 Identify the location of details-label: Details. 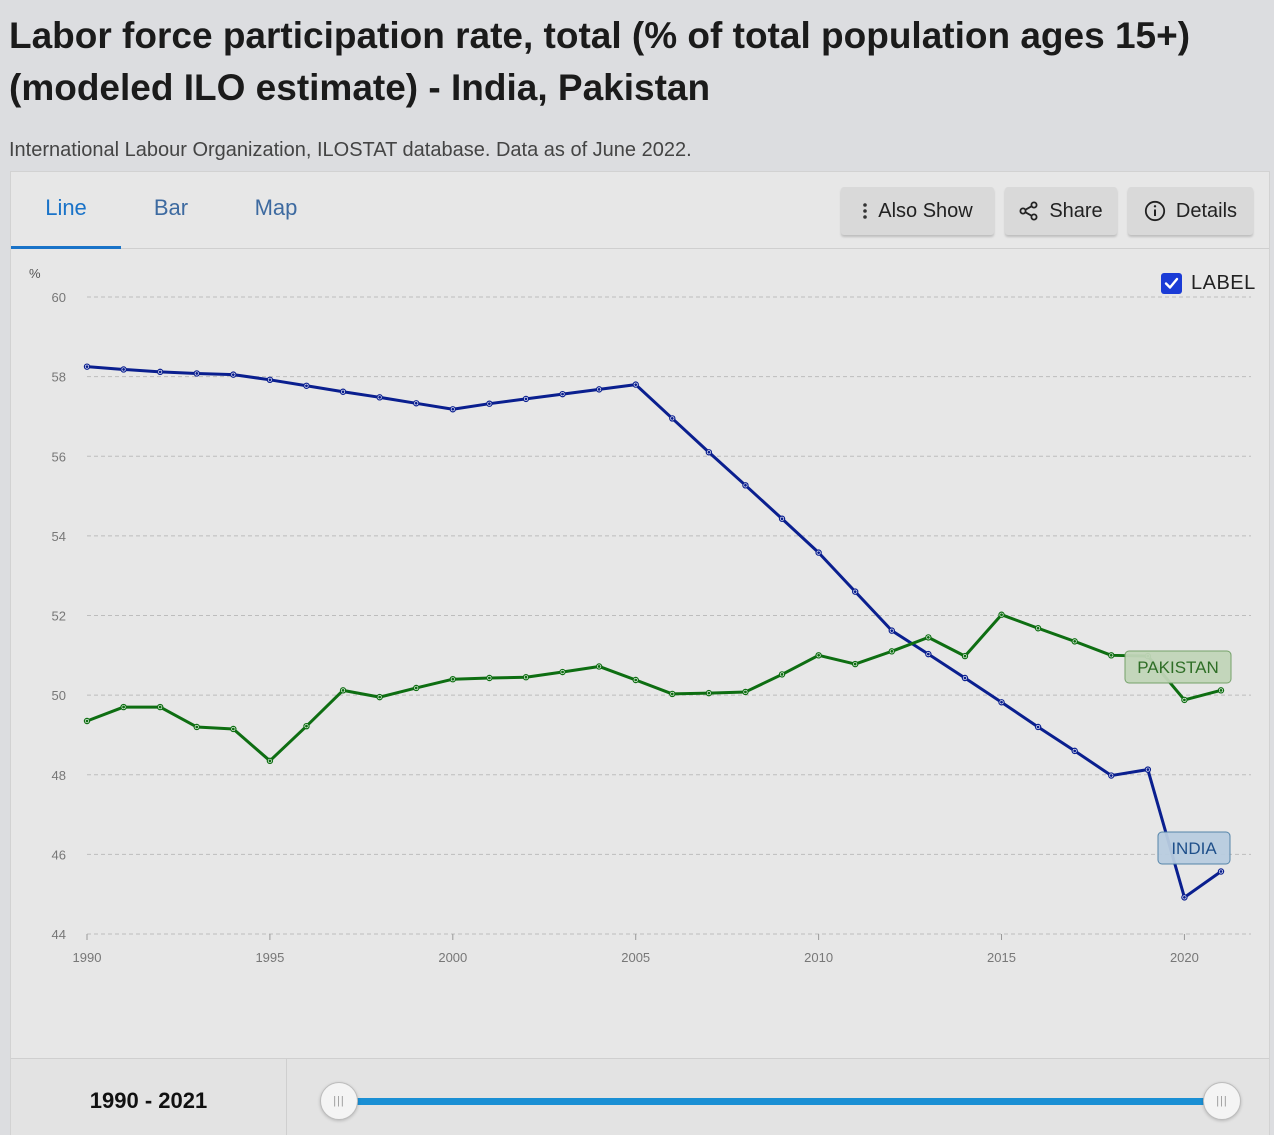
(1206, 211).